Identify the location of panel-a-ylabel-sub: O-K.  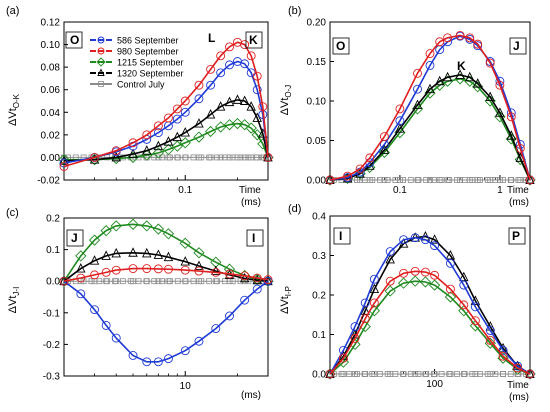
(16, 100).